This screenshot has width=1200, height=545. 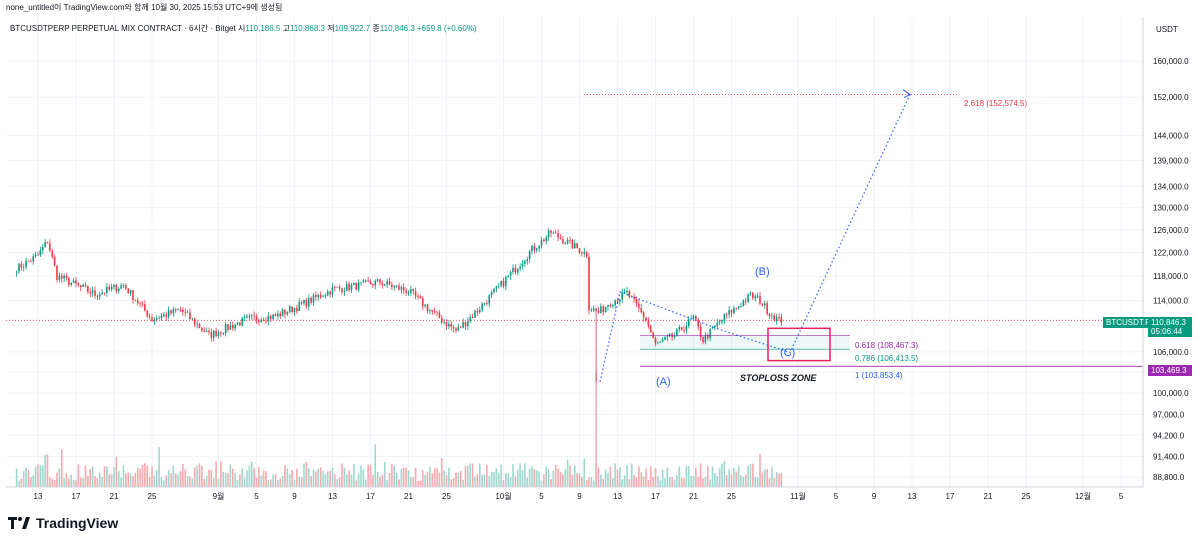 I want to click on stoploss-zone-label: STOPLOSS ZONE, so click(x=778, y=378).